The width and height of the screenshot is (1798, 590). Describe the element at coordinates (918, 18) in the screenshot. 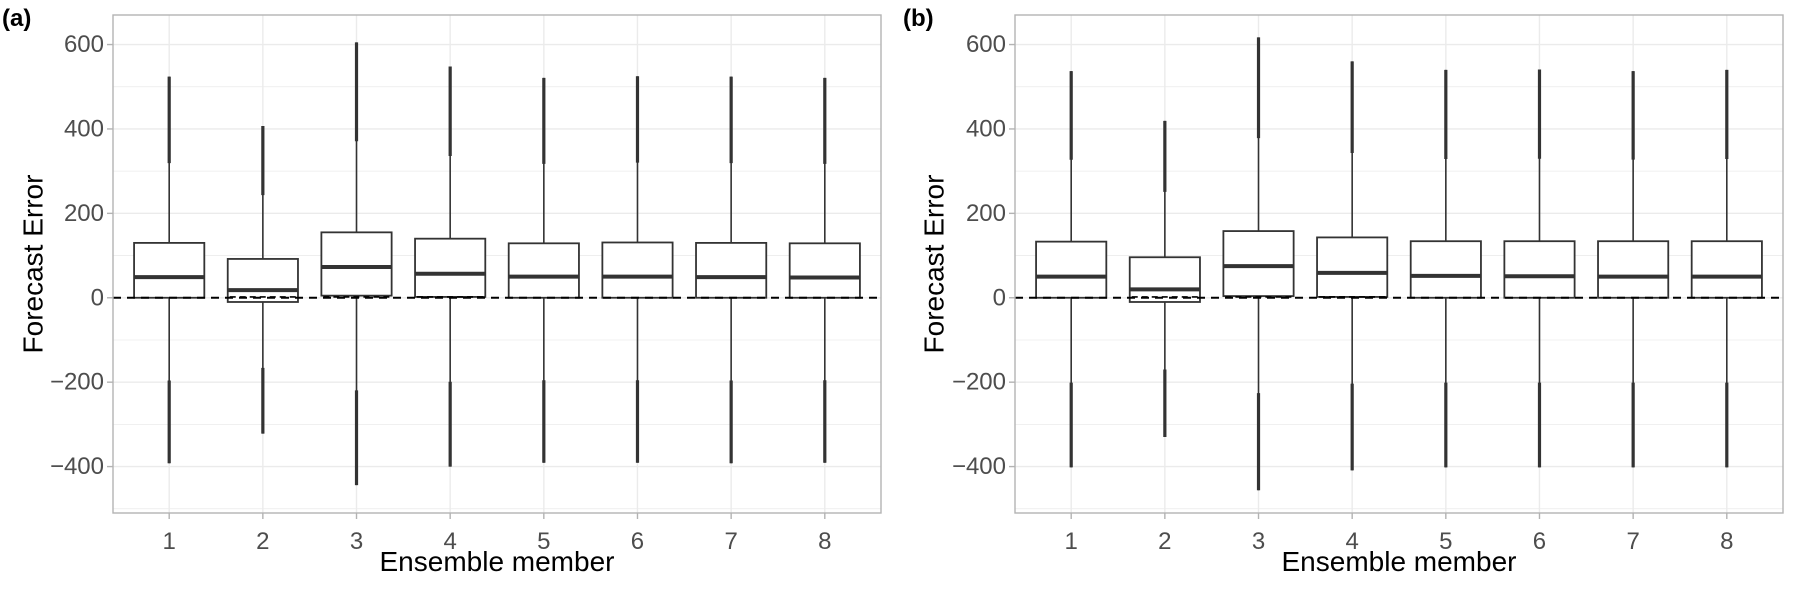

I see `panel-label: (b)` at that location.